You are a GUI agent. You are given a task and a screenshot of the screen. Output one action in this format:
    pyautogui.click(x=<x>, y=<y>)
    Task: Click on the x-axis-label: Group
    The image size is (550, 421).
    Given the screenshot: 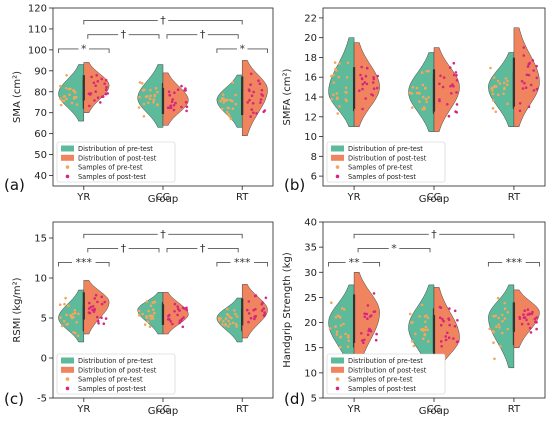 What is the action you would take?
    pyautogui.click(x=163, y=411)
    